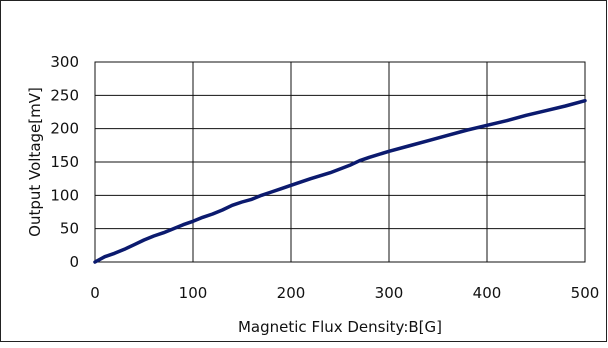 The image size is (608, 348). Describe the element at coordinates (64, 195) in the screenshot. I see `y-tick-label: 100` at that location.